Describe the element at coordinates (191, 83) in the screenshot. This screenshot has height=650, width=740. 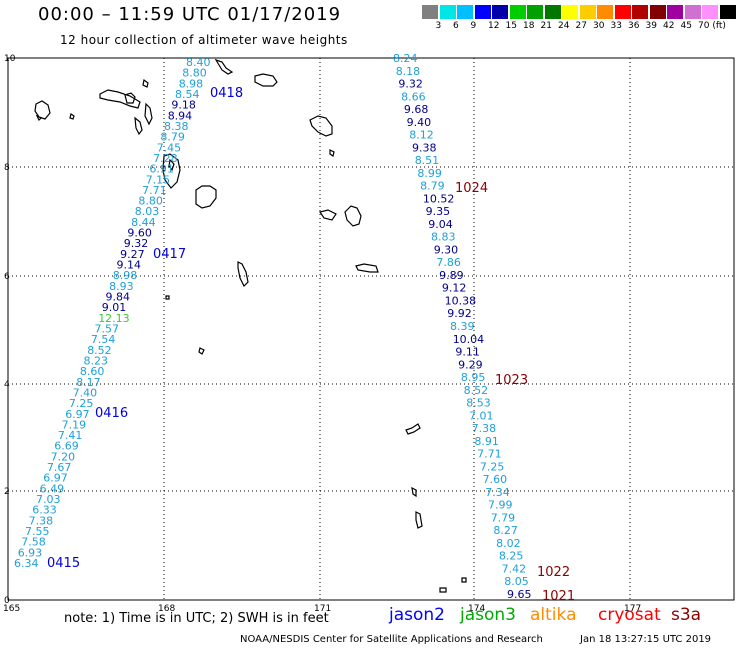
I see `wave-height-label: 8.98` at that location.